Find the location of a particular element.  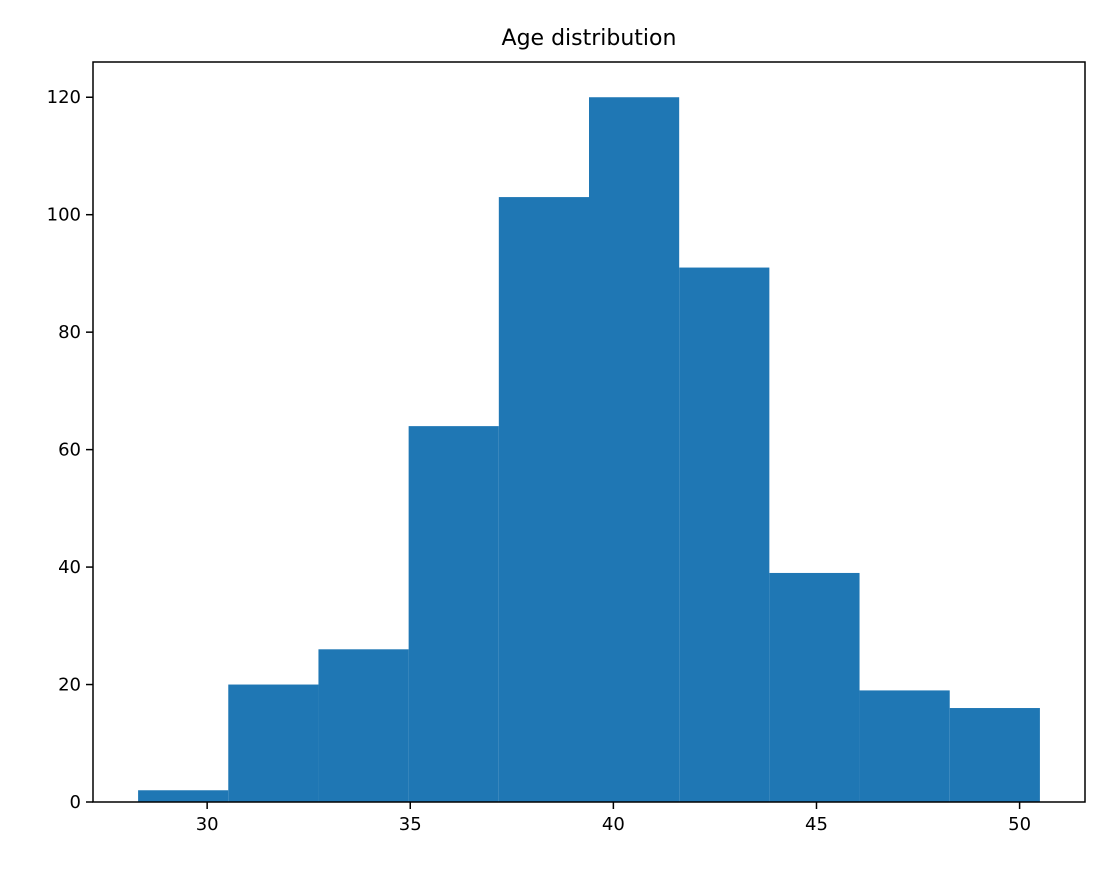

y-tick-label: 20 is located at coordinates (69, 685).